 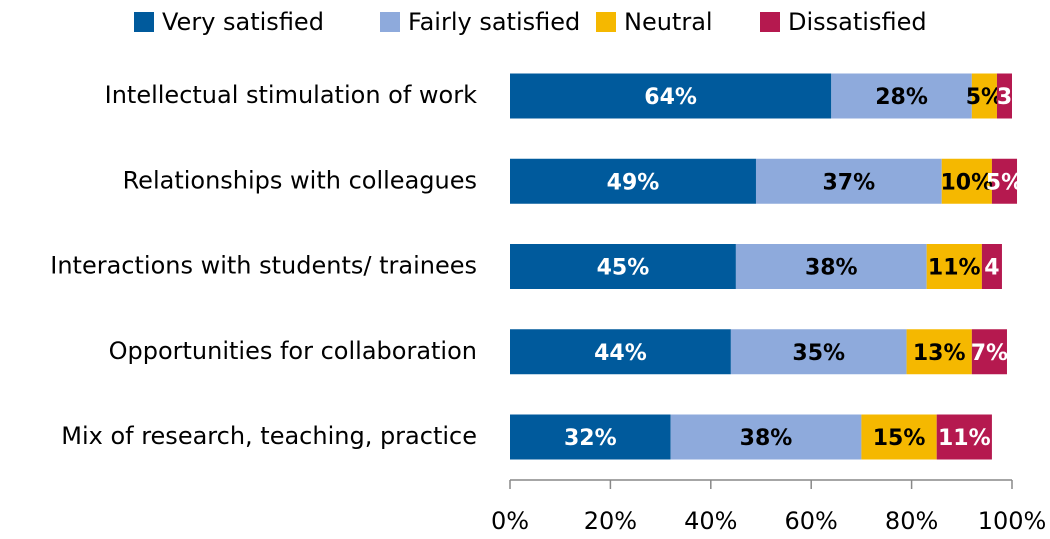 What do you see at coordinates (668, 22) in the screenshot?
I see `legend-label: Neutral` at bounding box center [668, 22].